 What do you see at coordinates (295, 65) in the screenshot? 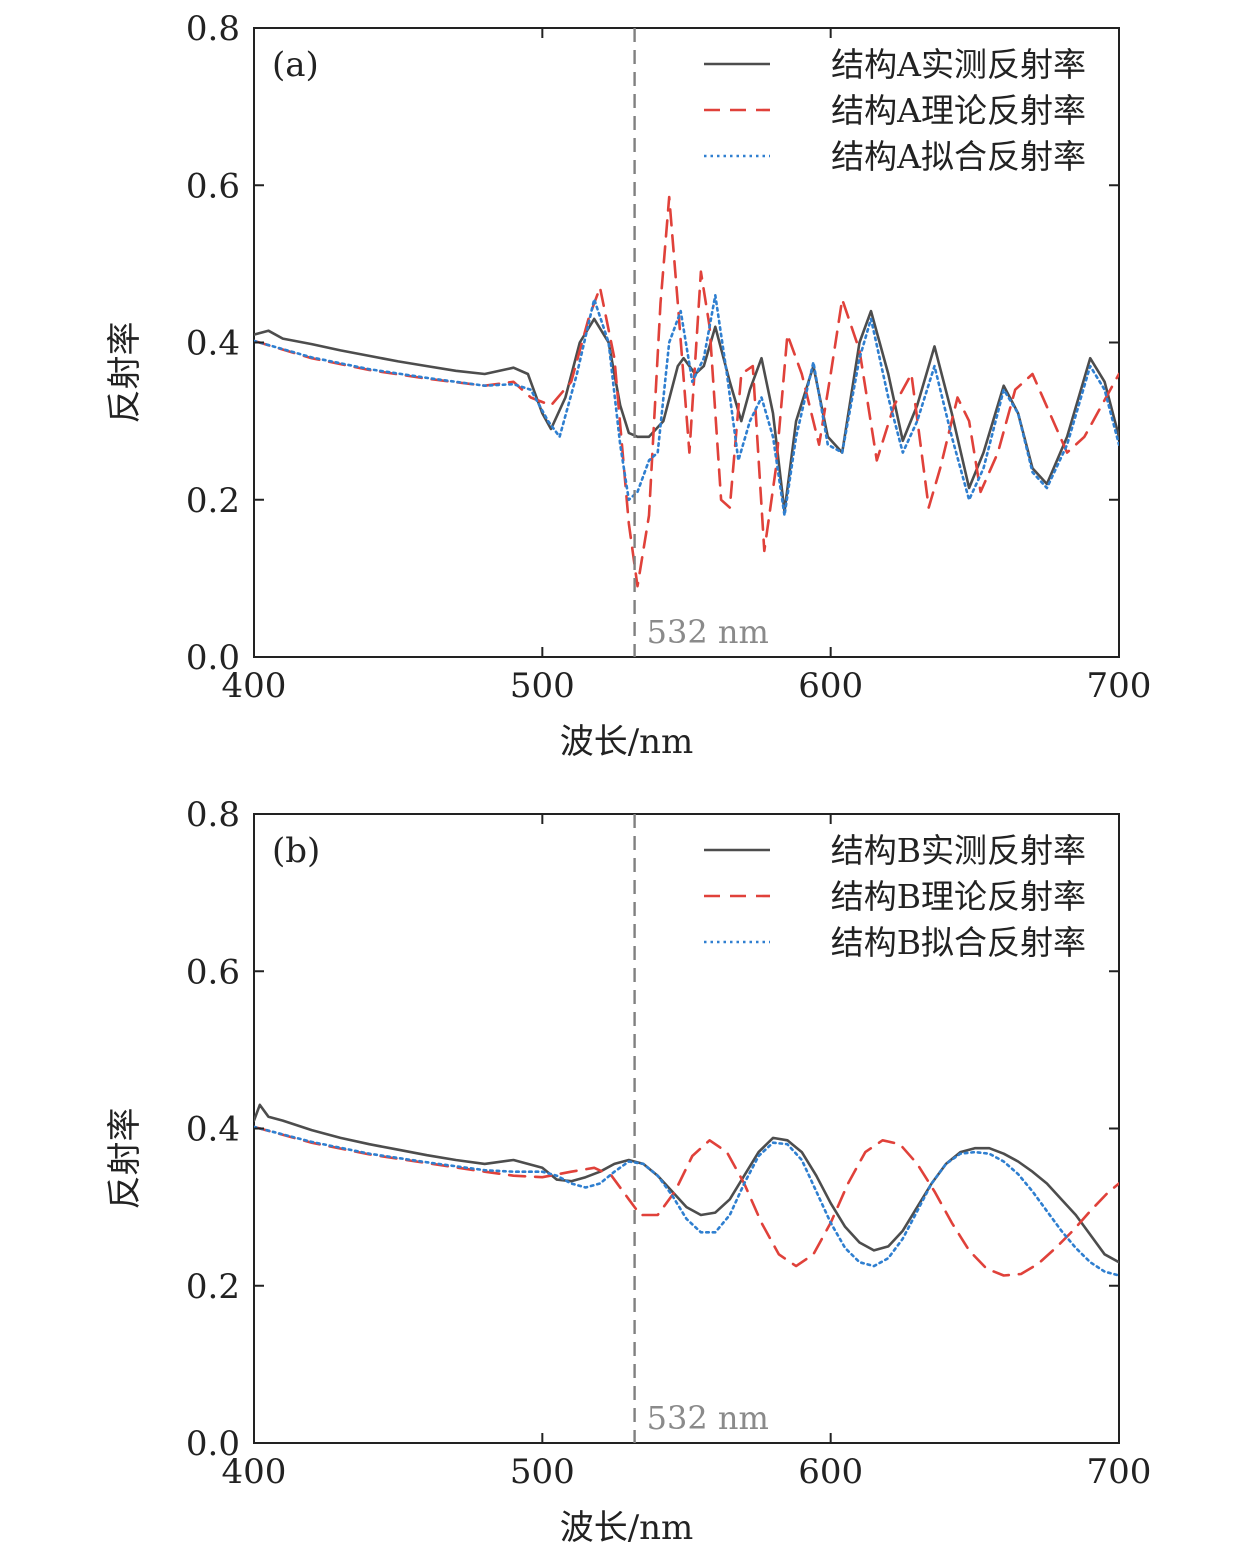
I see `panel-label: (a)` at bounding box center [295, 65].